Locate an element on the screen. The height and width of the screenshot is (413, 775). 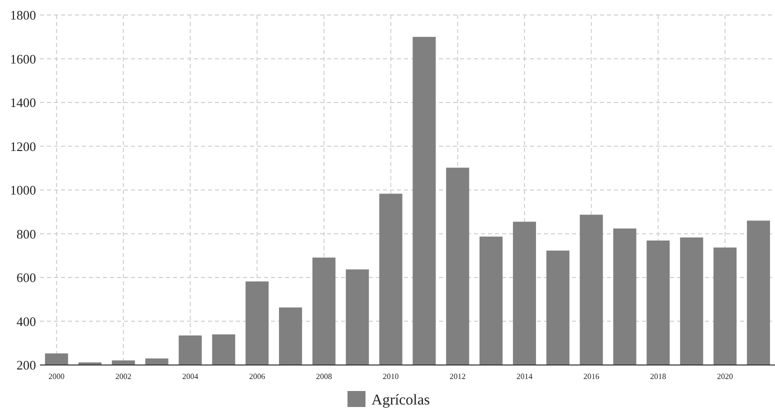
x-tick-label: 2016 is located at coordinates (591, 376).